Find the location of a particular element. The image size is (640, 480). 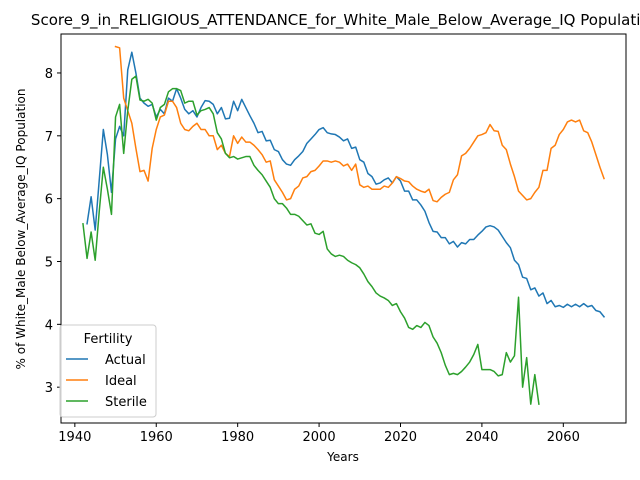

x-tick-label: 2040 is located at coordinates (481, 437).